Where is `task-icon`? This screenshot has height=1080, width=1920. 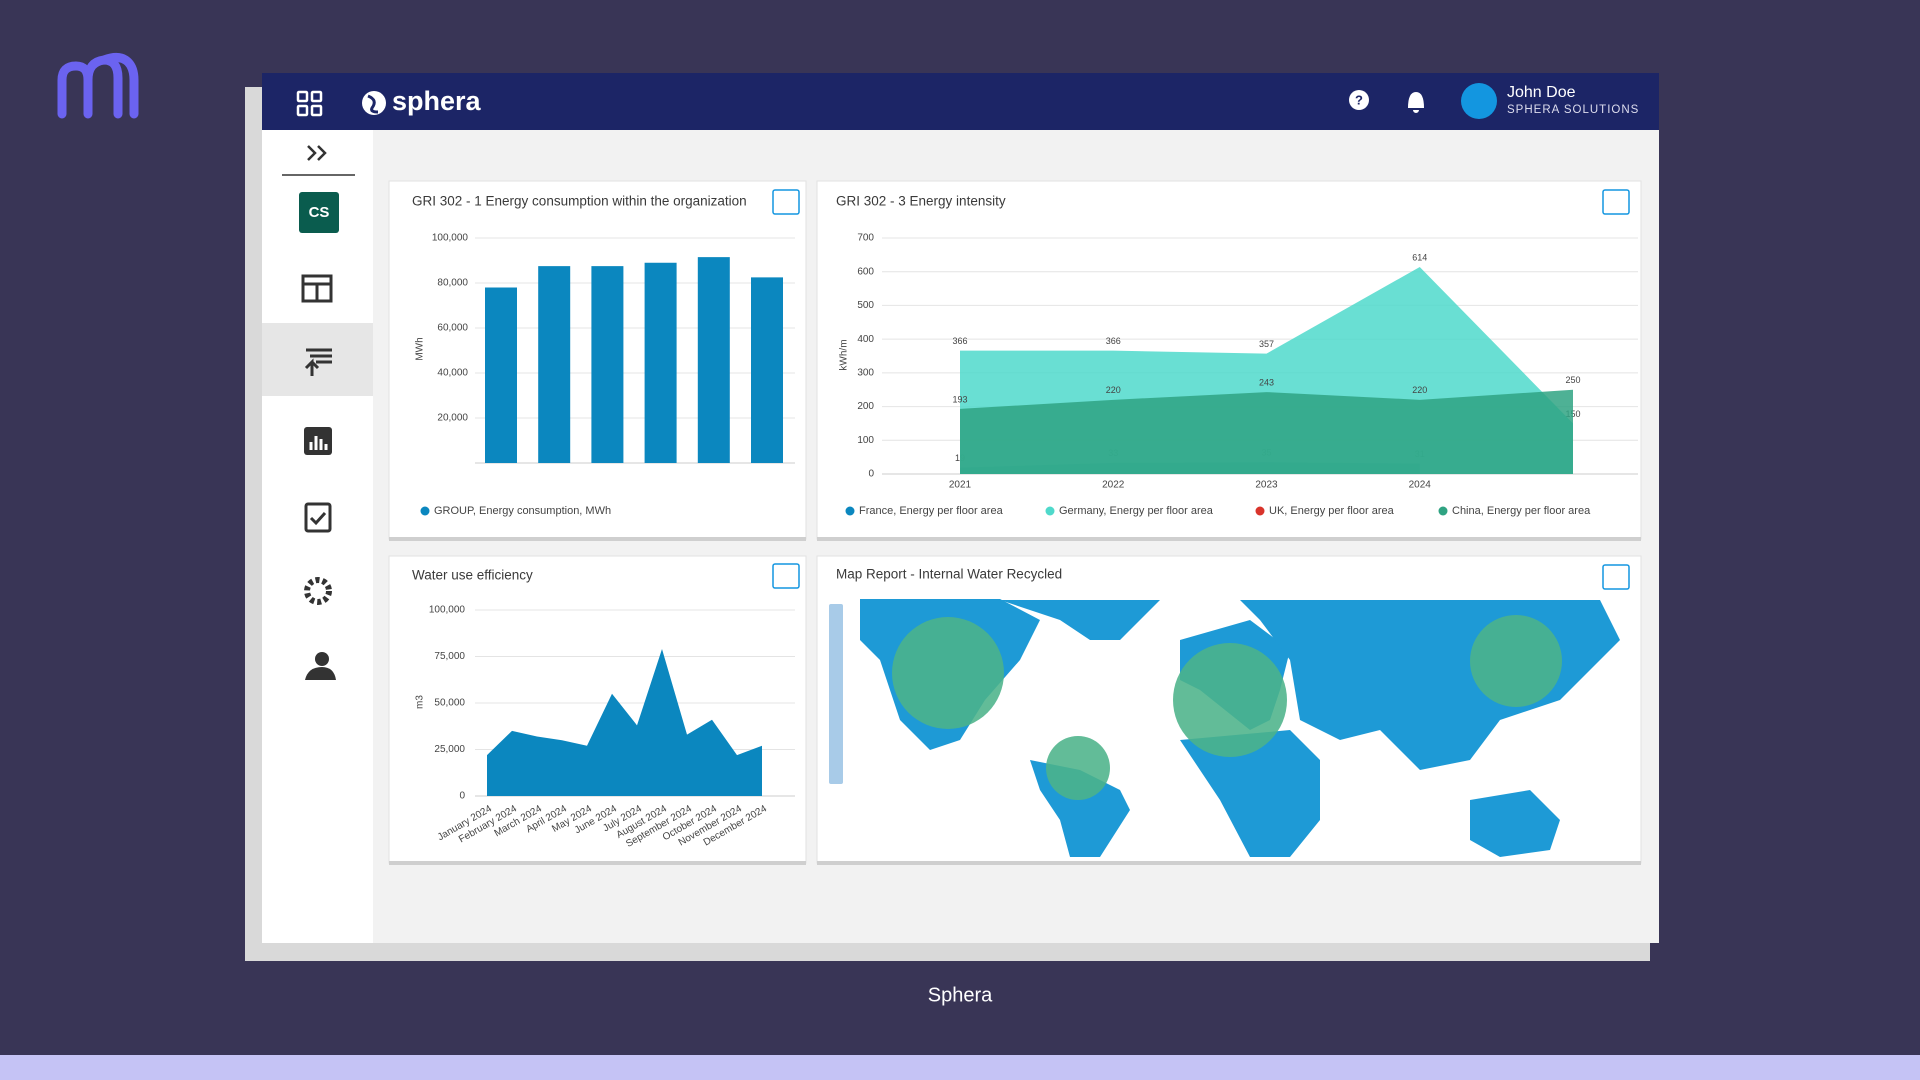
task-icon is located at coordinates (318, 517).